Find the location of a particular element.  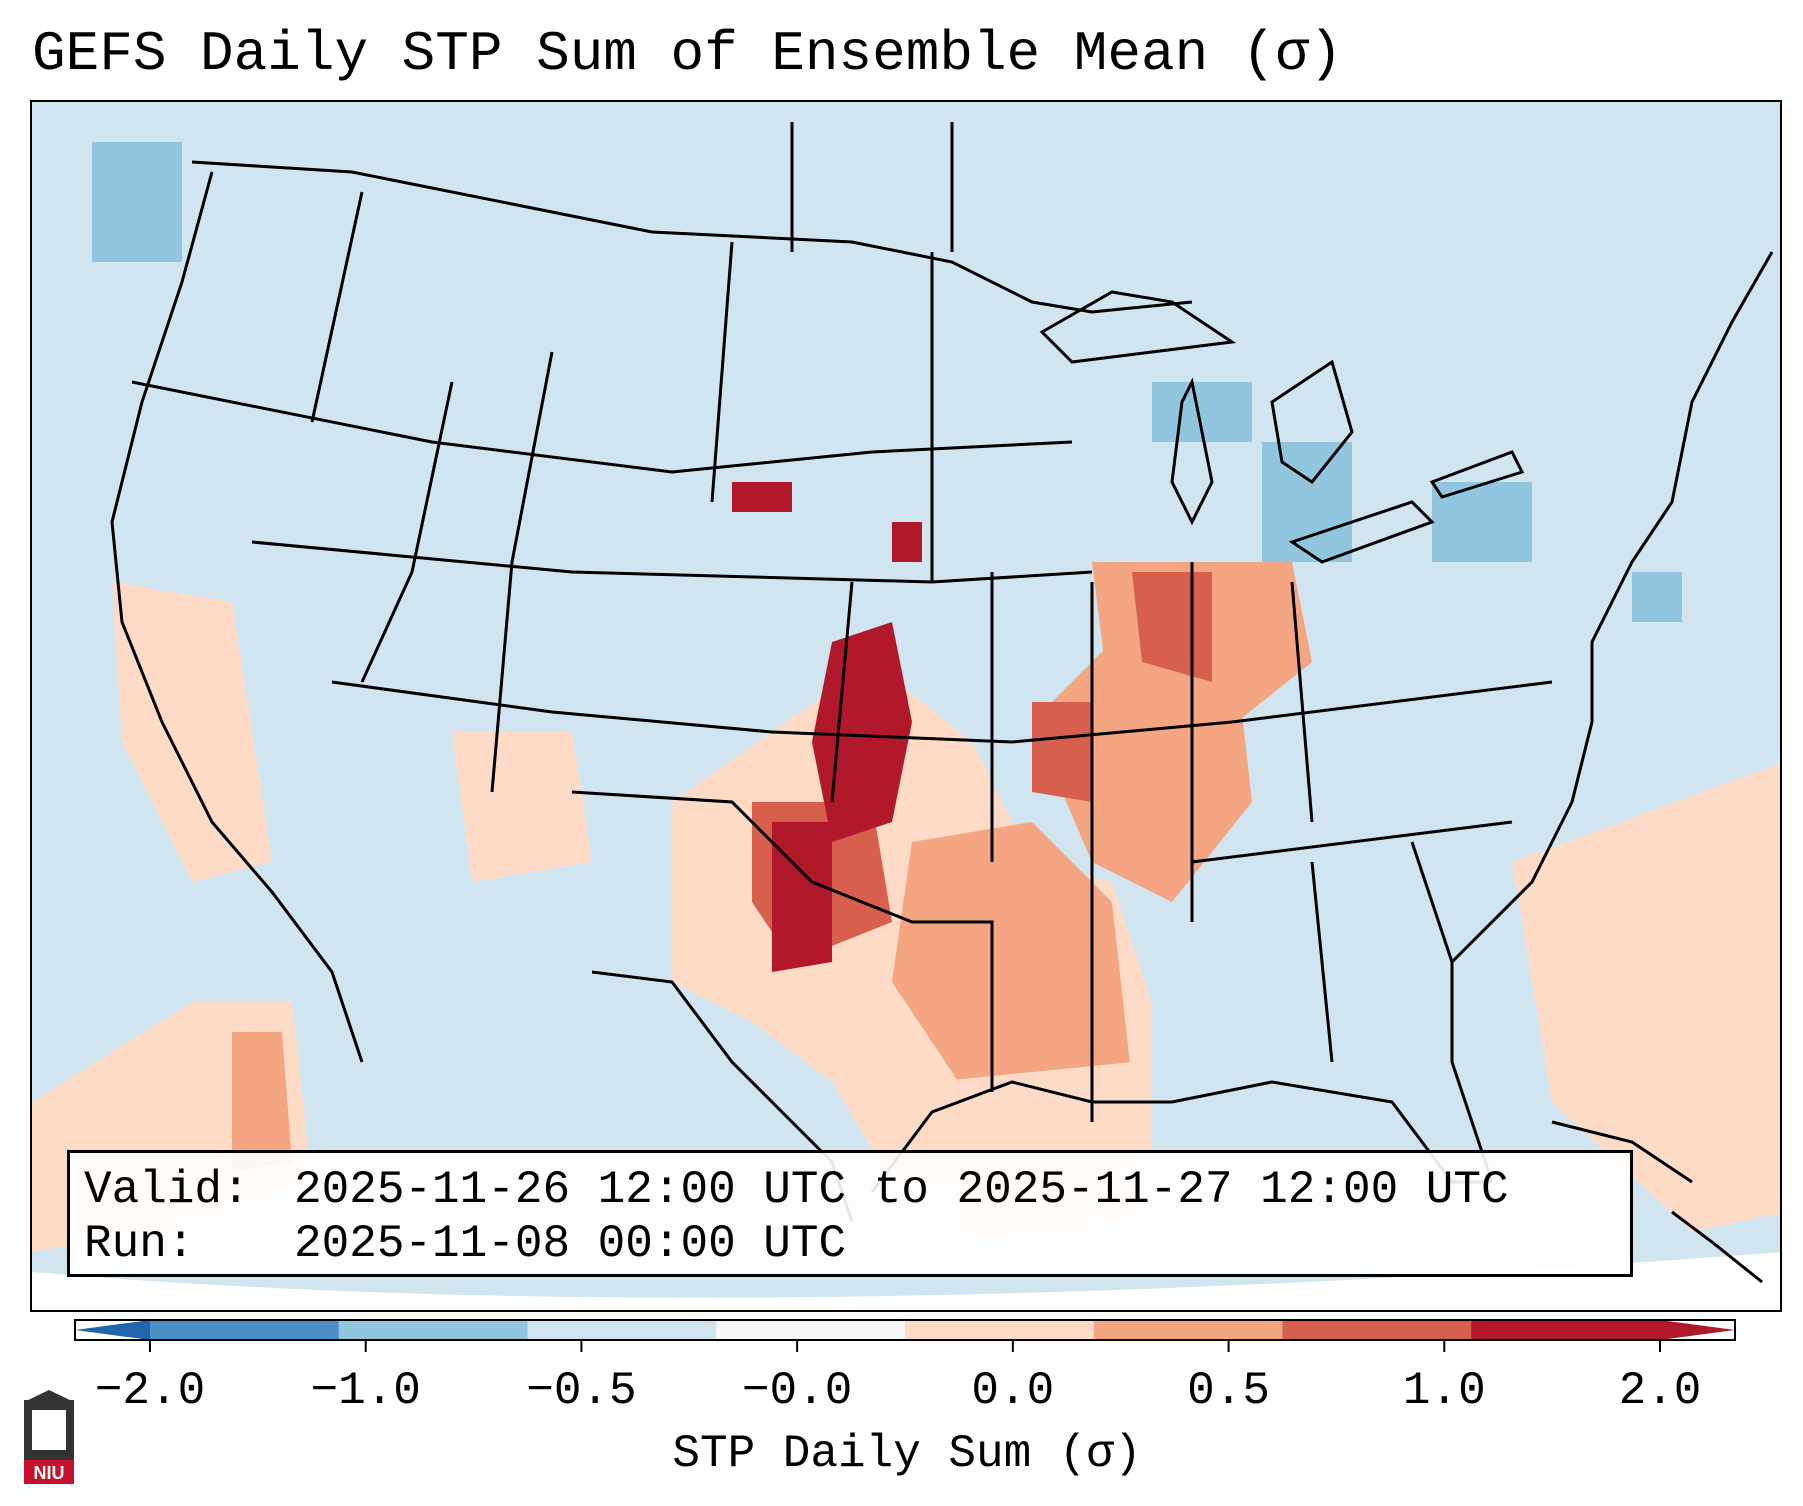

colorbar-tick-label: −2.0 is located at coordinates (150, 1391).